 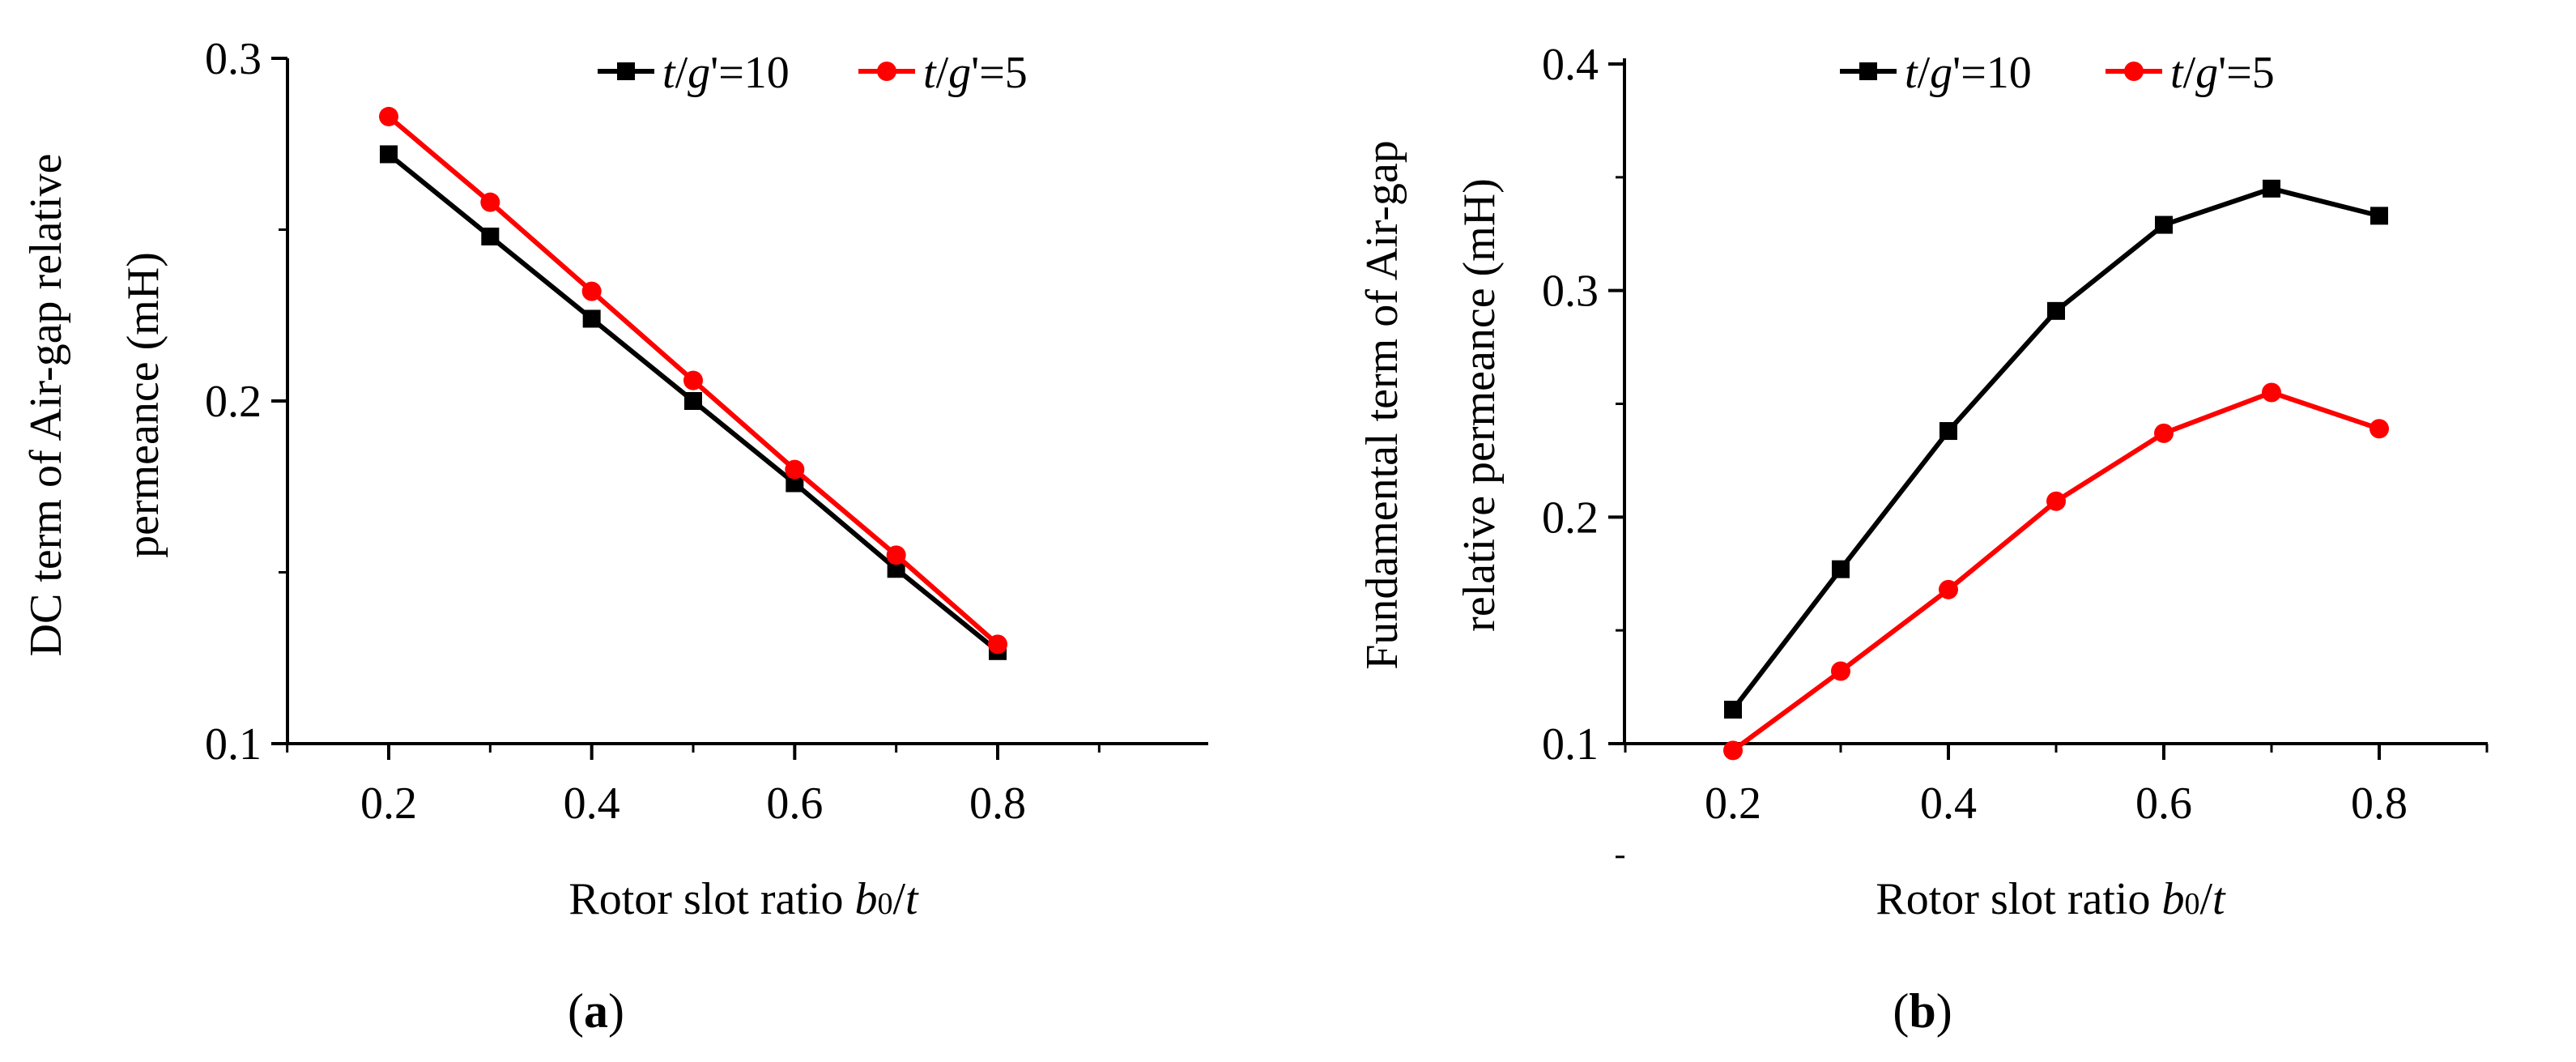 I want to click on panel-a-legend-label-series-2: t/g'=5, so click(x=975, y=73).